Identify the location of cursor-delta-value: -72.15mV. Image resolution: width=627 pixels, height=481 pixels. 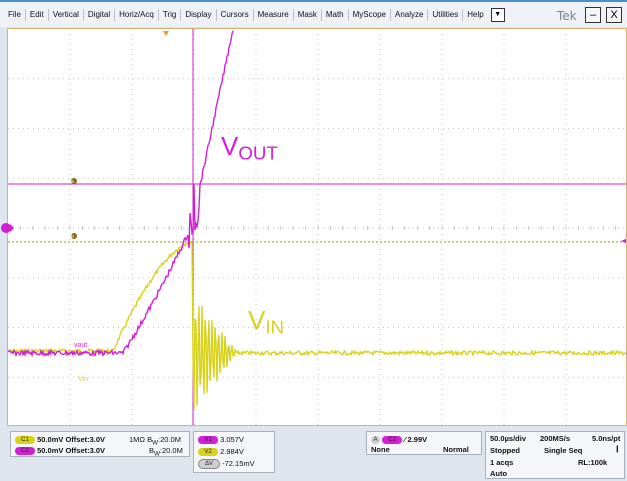
(238, 463).